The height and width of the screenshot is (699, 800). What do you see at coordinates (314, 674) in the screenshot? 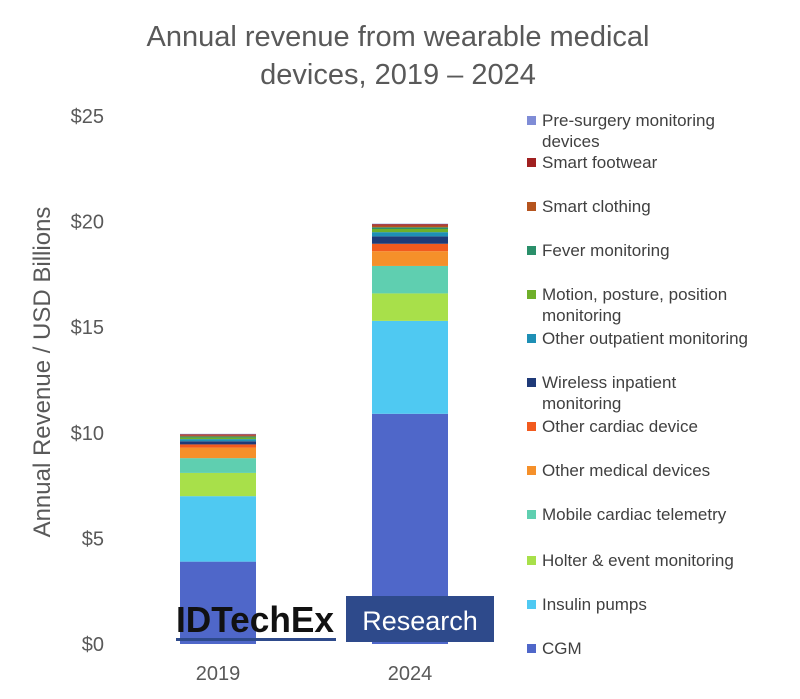
I see `x-axis-ticks: 2019 2024` at bounding box center [314, 674].